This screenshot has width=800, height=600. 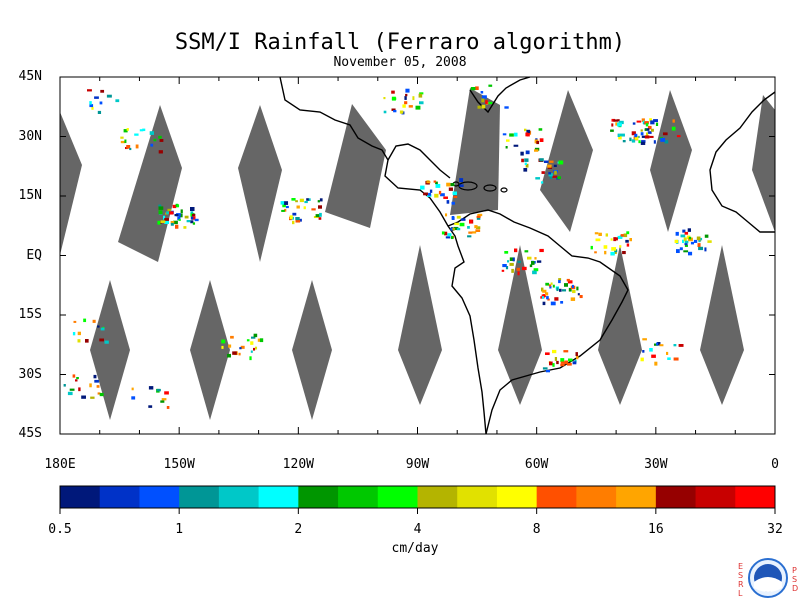 I want to click on lat-label: 45N, so click(x=30, y=76).